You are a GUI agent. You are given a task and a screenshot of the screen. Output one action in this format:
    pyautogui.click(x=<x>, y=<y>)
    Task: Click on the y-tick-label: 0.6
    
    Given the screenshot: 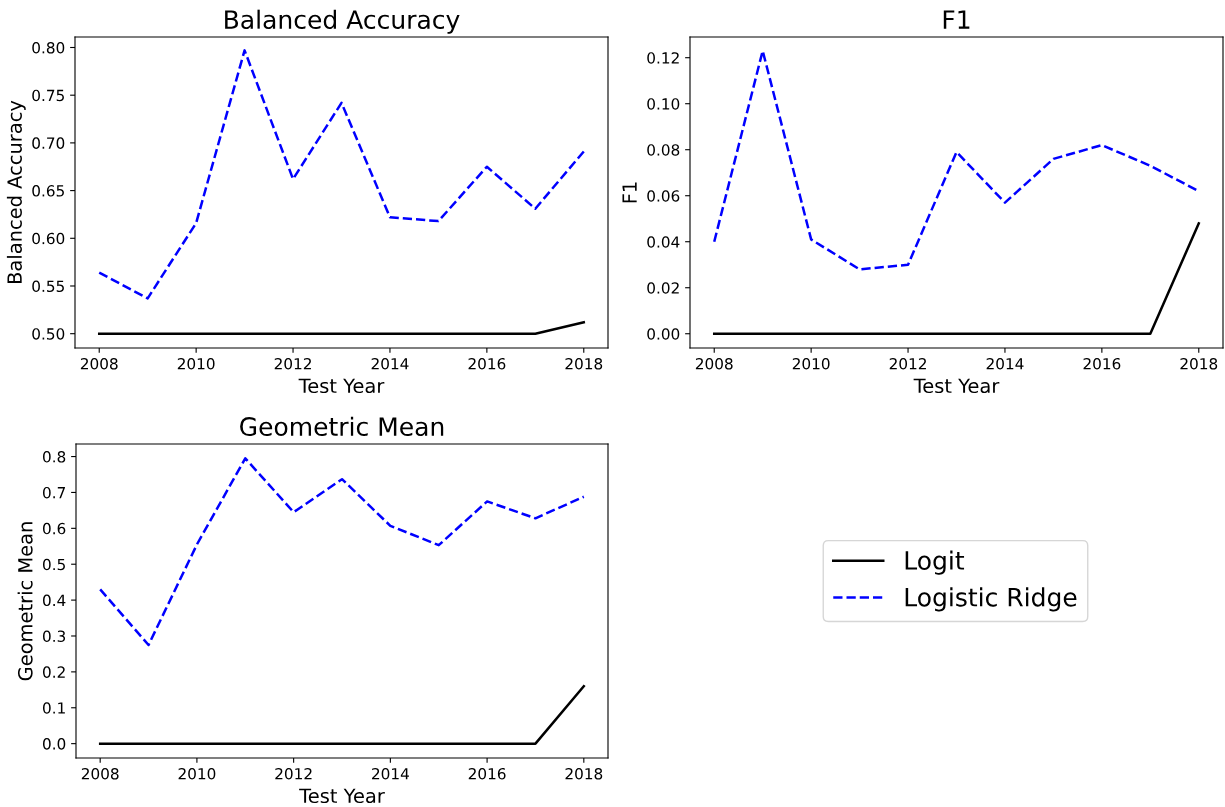 What is the action you would take?
    pyautogui.click(x=54, y=528)
    